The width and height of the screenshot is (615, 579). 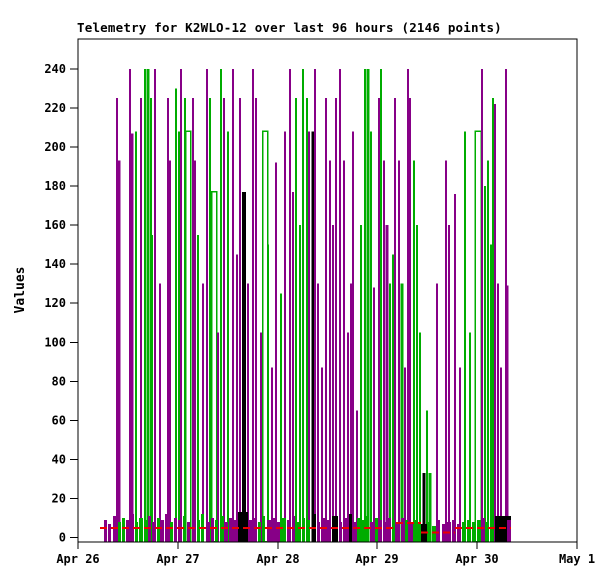 I want to click on y-tick-label: 0, so click(x=62, y=538).